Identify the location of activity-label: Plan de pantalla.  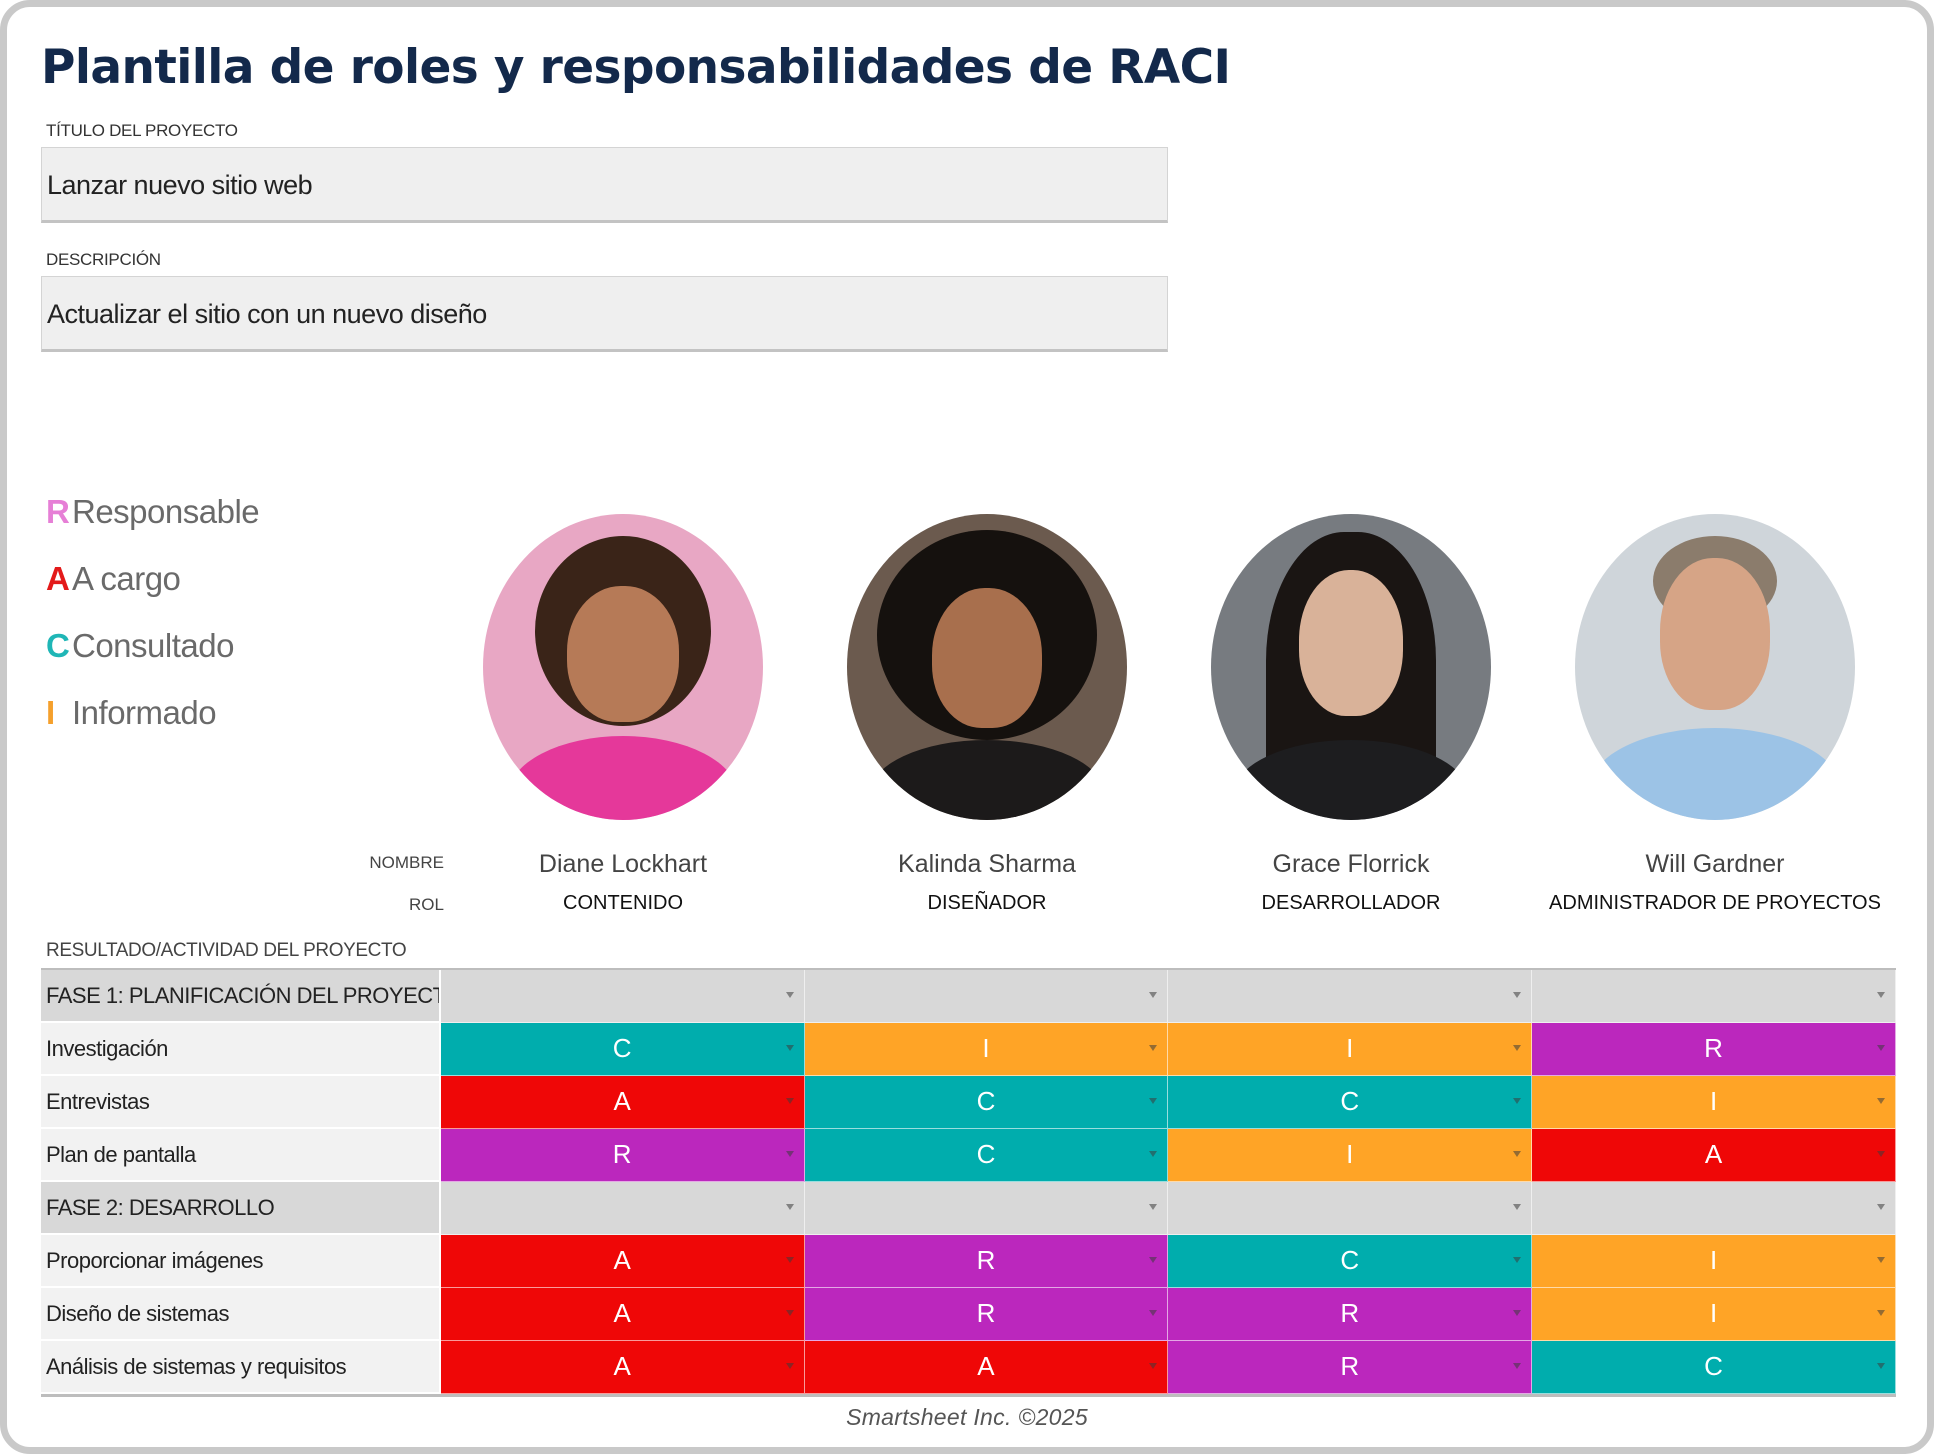
(241, 1155).